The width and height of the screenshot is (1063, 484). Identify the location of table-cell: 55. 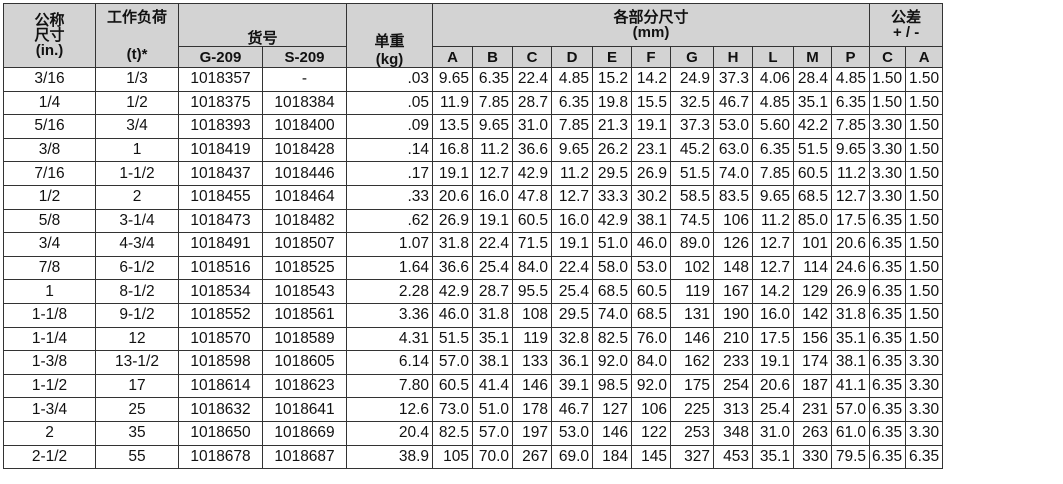
(137, 457).